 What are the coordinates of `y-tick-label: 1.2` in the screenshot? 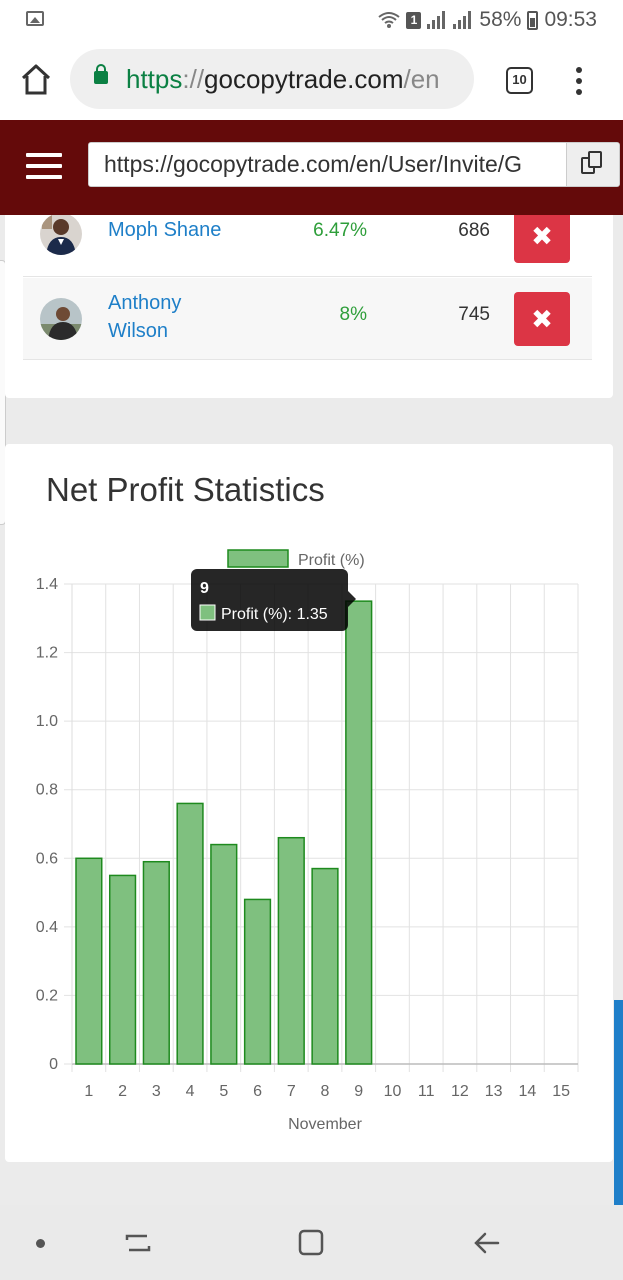 It's located at (47, 653).